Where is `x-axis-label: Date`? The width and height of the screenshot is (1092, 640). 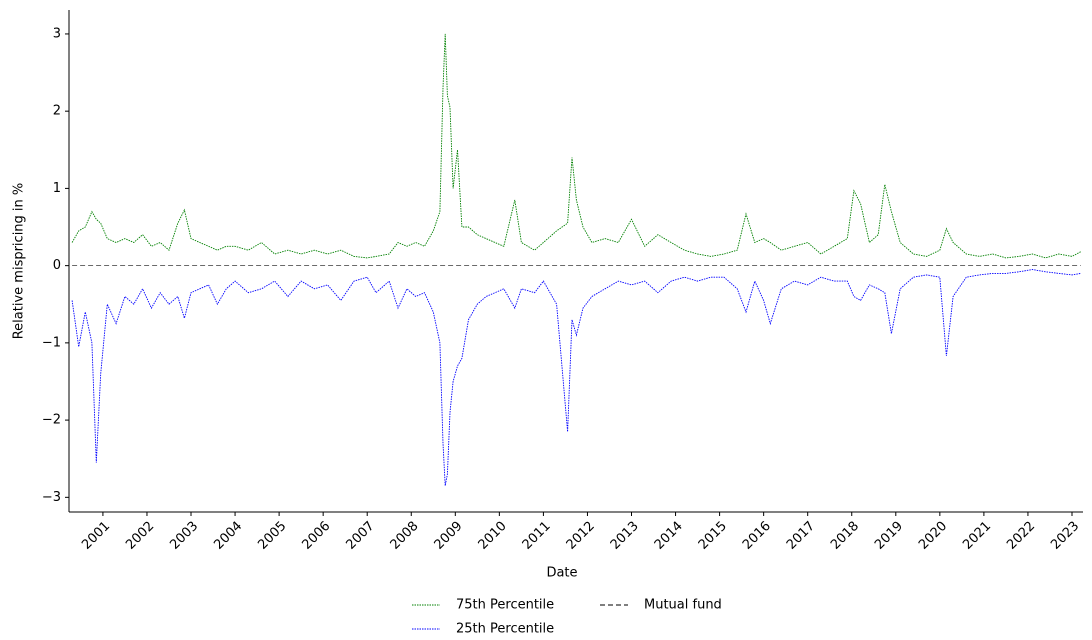
x-axis-label: Date is located at coordinates (561, 573).